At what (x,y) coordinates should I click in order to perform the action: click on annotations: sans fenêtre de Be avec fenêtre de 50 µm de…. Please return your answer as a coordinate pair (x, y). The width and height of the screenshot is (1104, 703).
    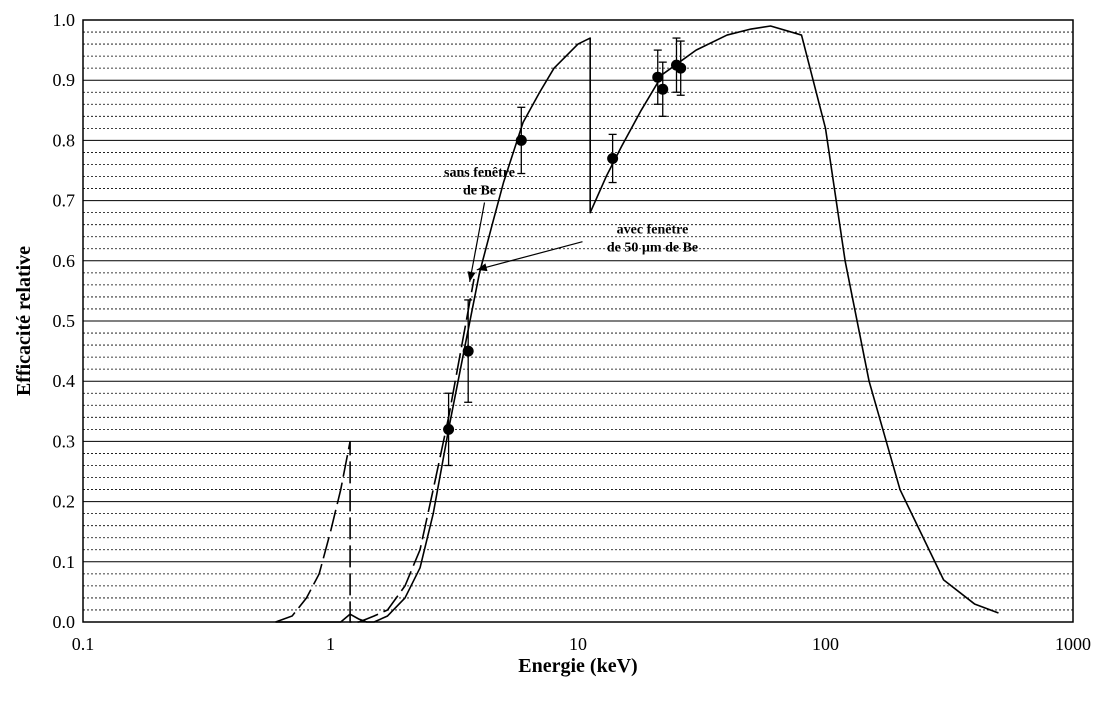
    Looking at the image, I should click on (571, 224).